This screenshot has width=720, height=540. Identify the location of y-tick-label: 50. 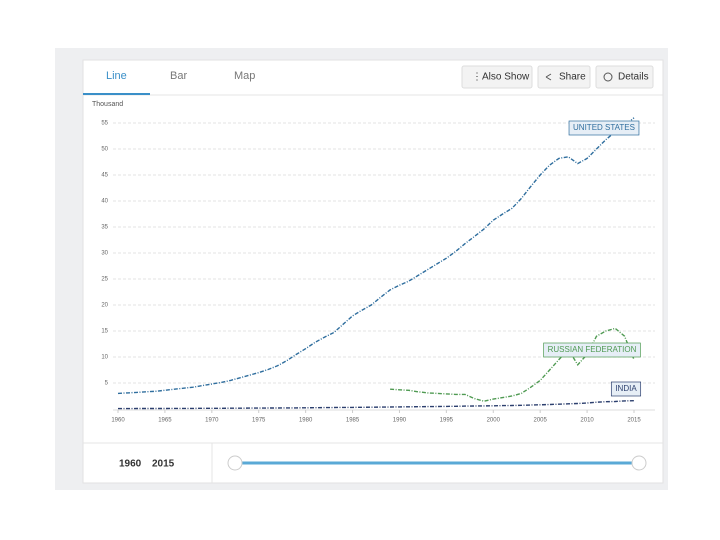
(104, 150).